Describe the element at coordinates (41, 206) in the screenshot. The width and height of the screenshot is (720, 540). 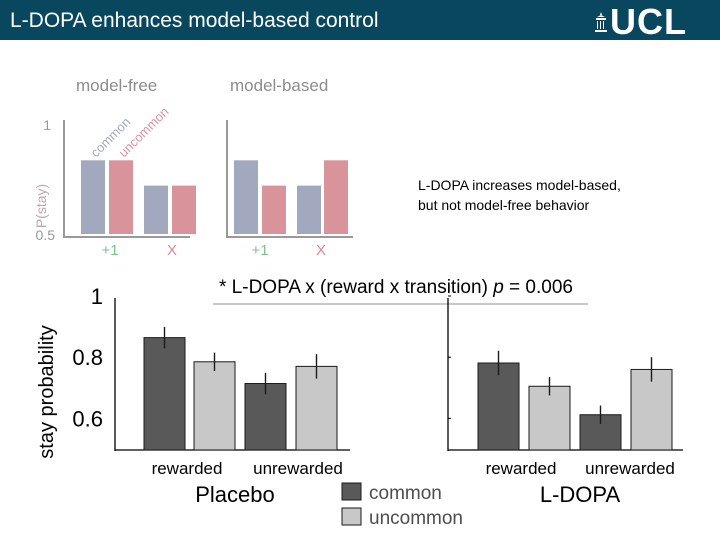
I see `pred-ylabel: P(stay)` at that location.